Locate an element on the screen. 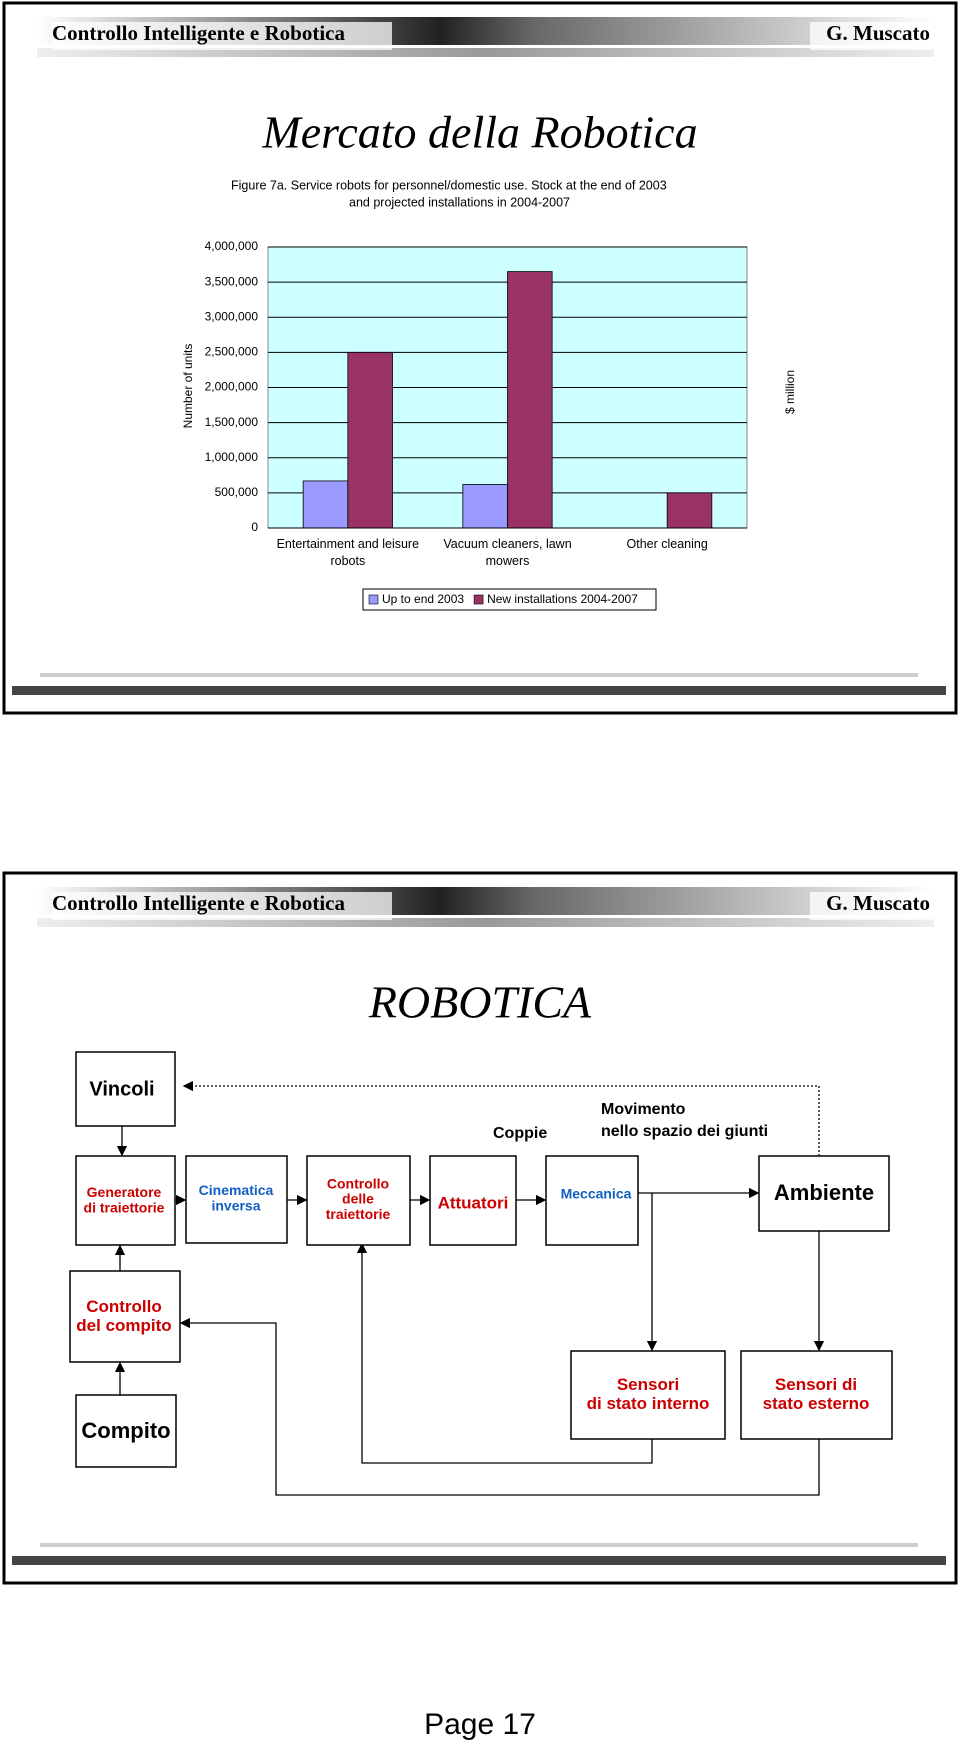  diagram-label: delle is located at coordinates (358, 1199).